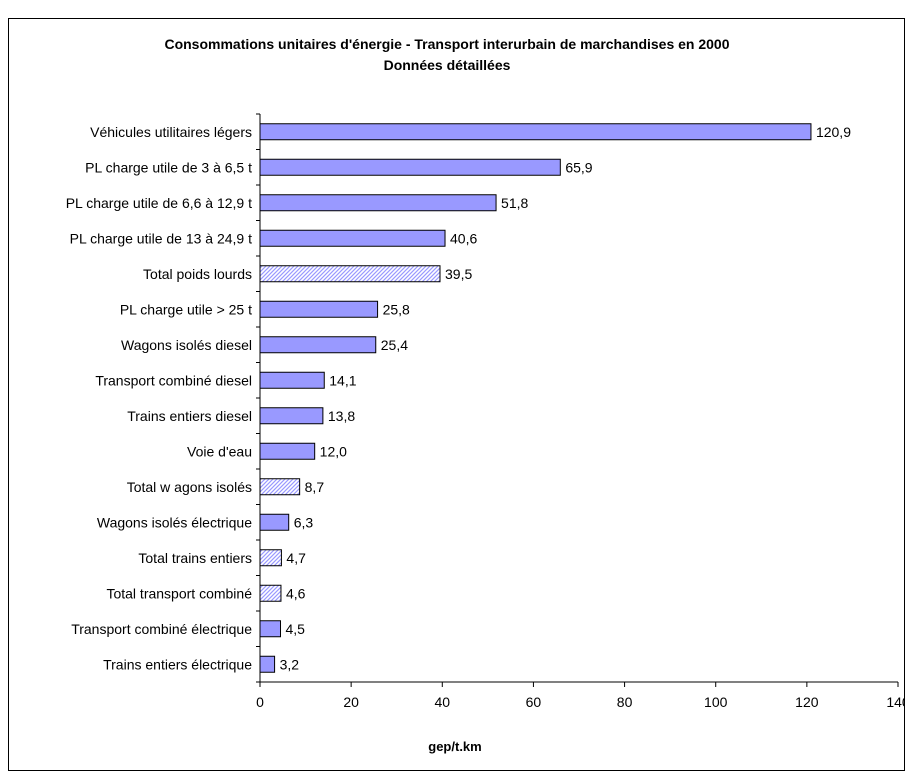 Image resolution: width=914 pixels, height=773 pixels. I want to click on data-label: 12,0, so click(333, 451).